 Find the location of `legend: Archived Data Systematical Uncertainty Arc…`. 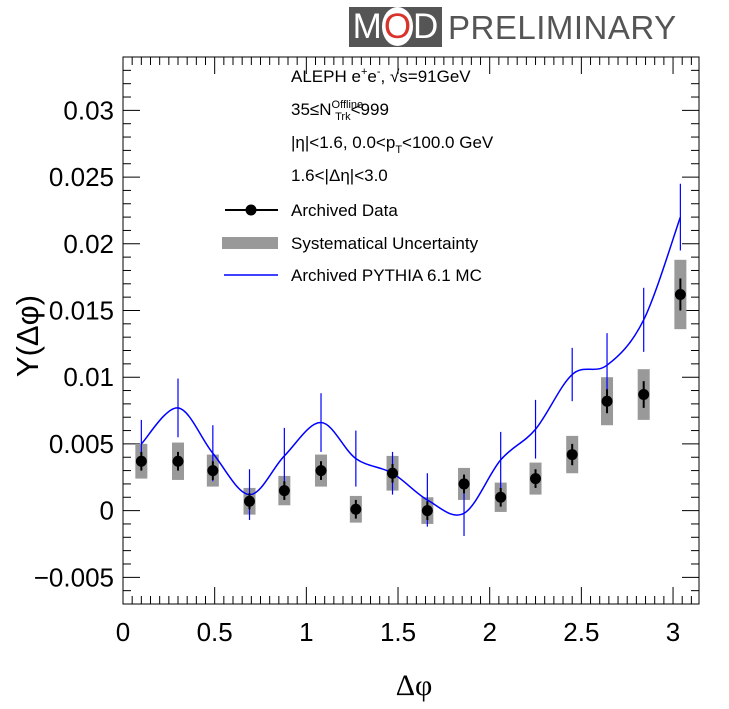

legend: Archived Data Systematical Uncertainty Arc… is located at coordinates (352, 243).